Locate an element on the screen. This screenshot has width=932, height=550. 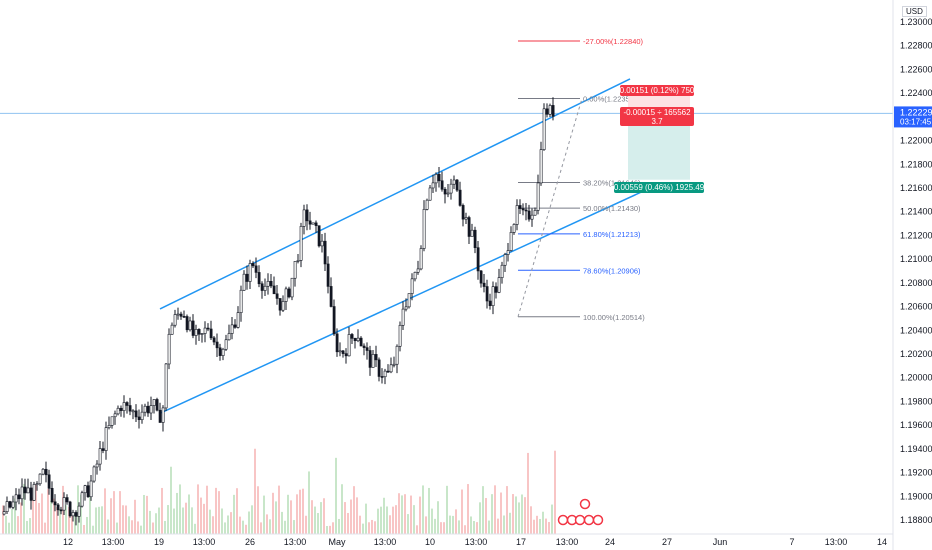
entry-label-text: 3.7 is located at coordinates (657, 121).